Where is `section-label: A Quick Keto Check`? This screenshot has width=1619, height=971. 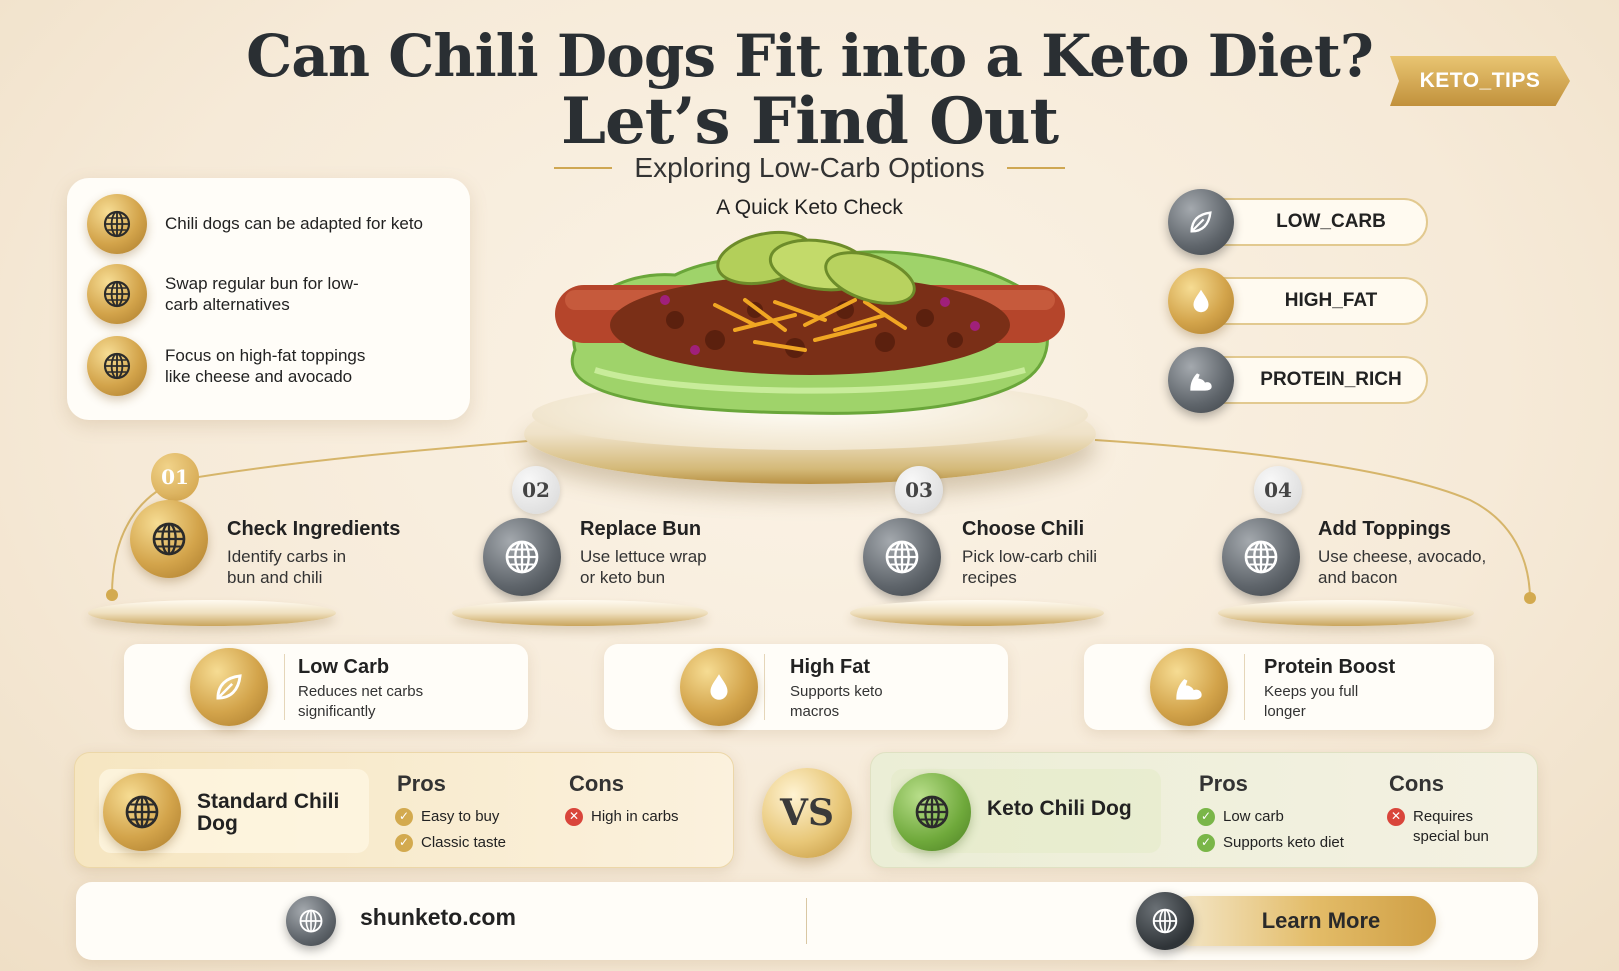 section-label: A Quick Keto Check is located at coordinates (809, 207).